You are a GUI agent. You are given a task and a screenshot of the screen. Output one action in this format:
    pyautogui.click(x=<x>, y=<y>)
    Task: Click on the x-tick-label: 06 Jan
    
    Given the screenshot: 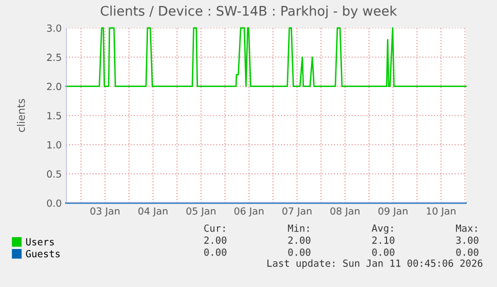 What is the action you would take?
    pyautogui.click(x=249, y=211)
    